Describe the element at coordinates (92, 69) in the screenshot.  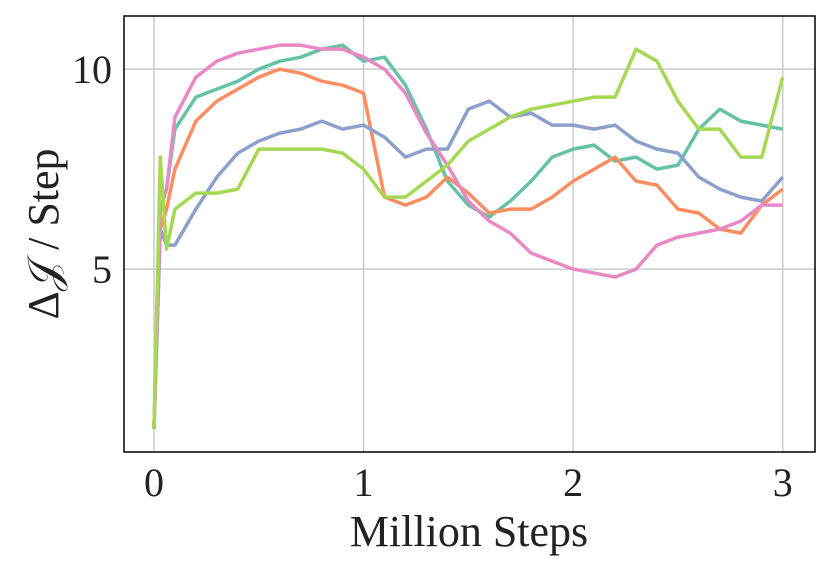
I see `y-tick-label: 10` at that location.